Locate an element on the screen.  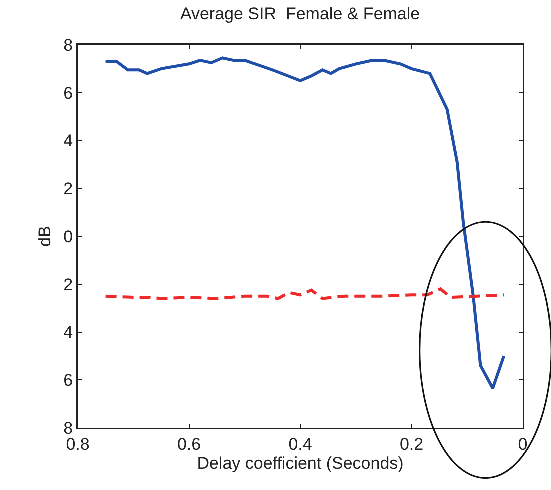
x-tick-label: 0.2 is located at coordinates (412, 444).